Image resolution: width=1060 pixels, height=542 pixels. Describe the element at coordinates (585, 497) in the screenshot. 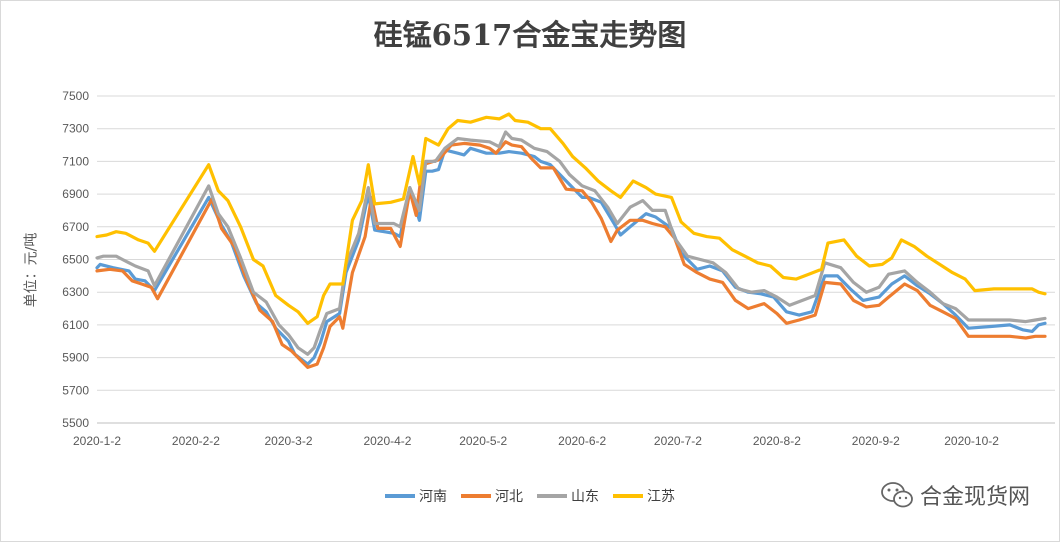

I see `legend-label: 山东` at that location.